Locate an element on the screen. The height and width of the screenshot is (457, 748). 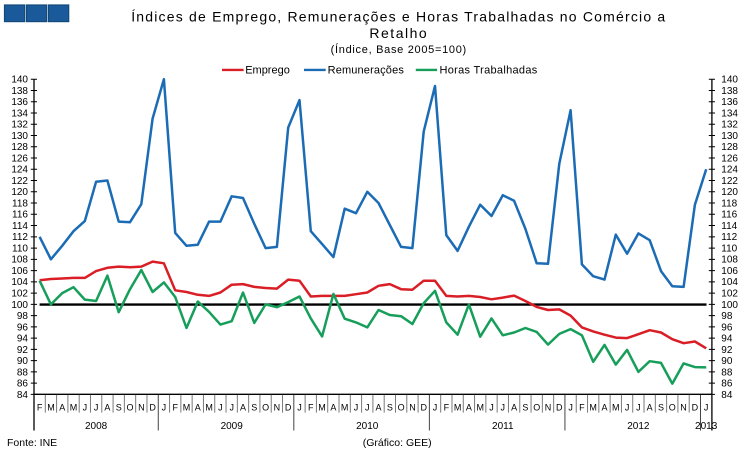
svg-text: Horas Trabalhadas is located at coordinates (489, 71).